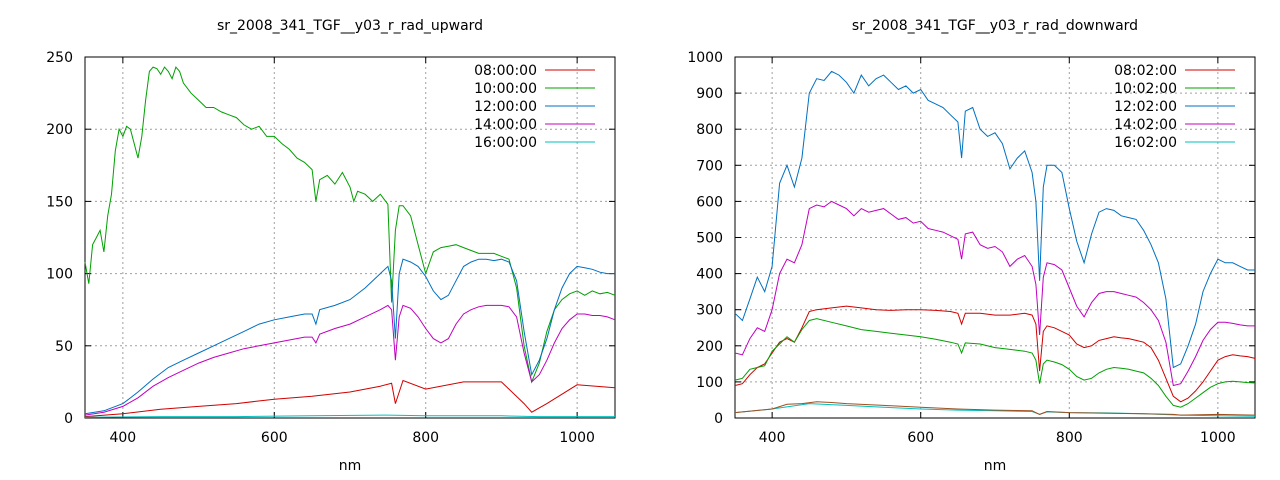 The image size is (1280, 480). What do you see at coordinates (1069, 438) in the screenshot?
I see `chart2-x-tick-label: 800` at bounding box center [1069, 438].